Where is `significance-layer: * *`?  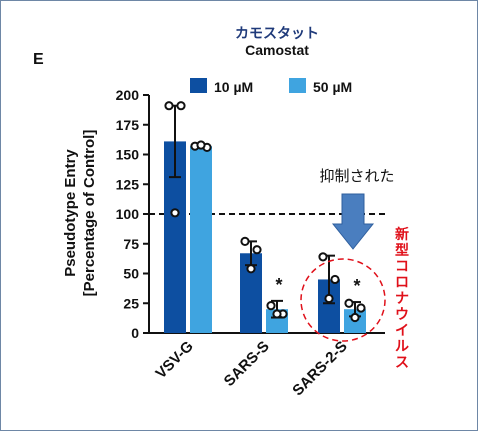 significance-layer: * * is located at coordinates (317, 285).